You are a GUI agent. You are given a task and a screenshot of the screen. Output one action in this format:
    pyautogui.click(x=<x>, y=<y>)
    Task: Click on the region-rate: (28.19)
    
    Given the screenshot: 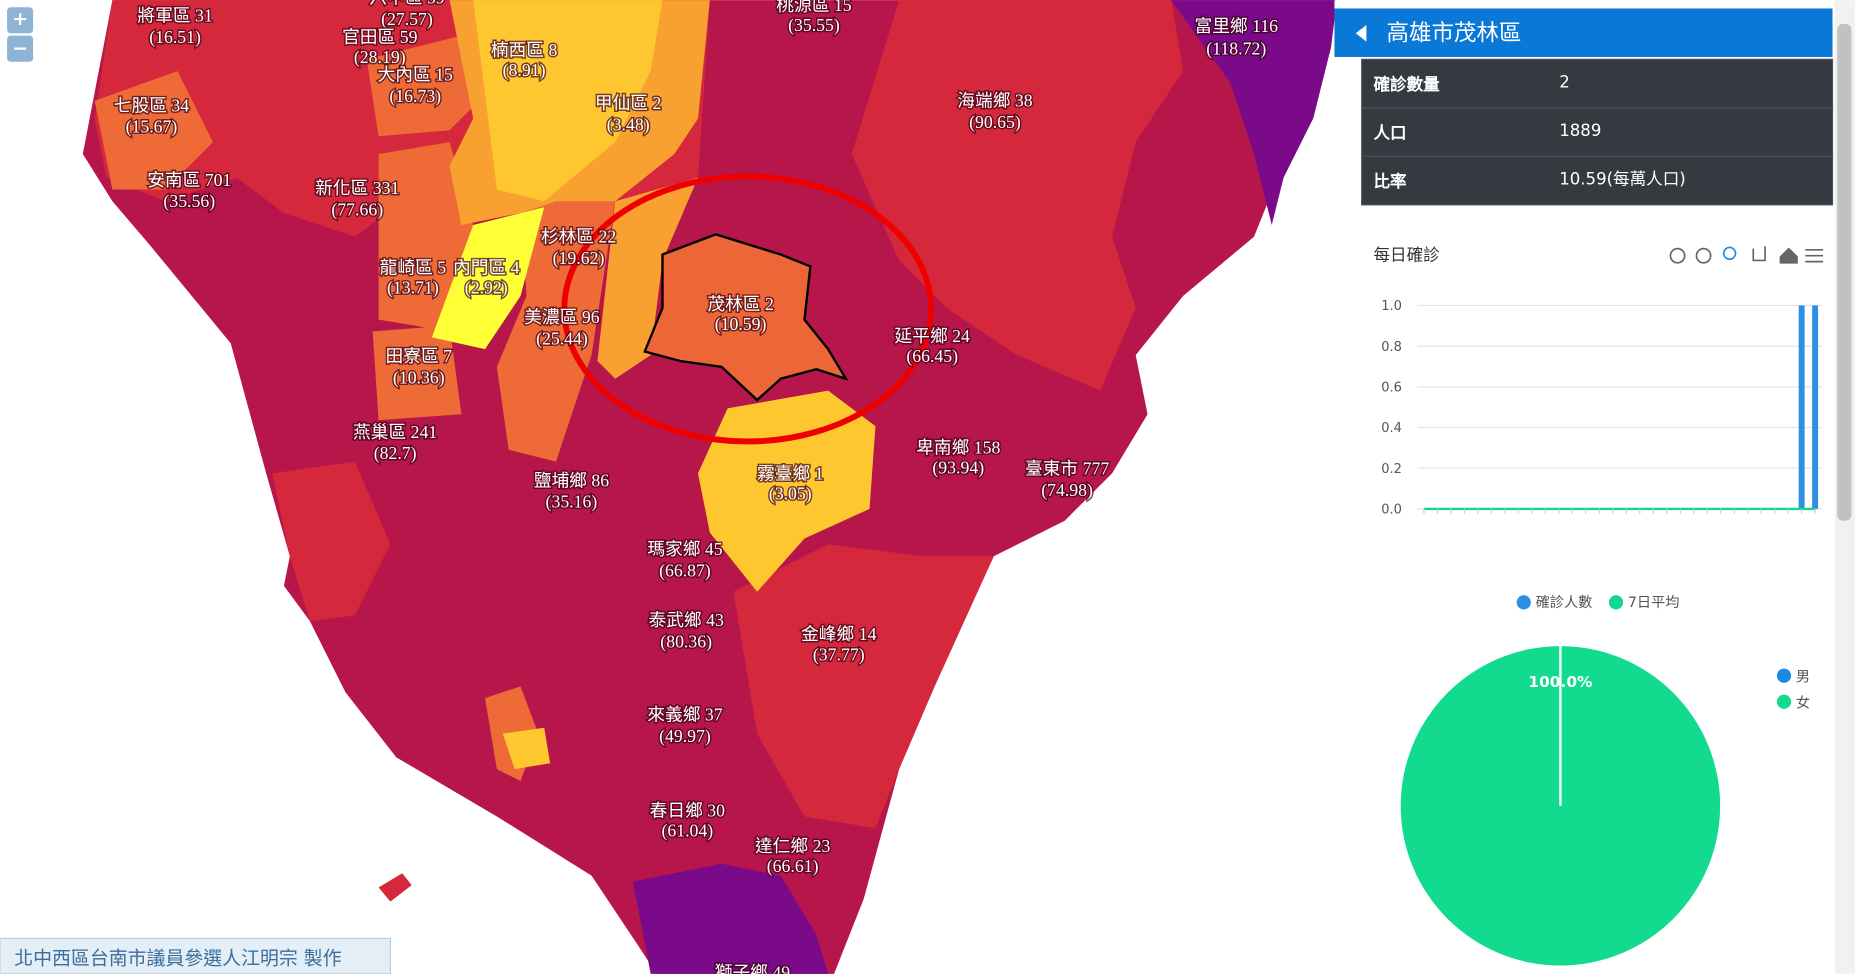 What is the action you would take?
    pyautogui.click(x=380, y=57)
    